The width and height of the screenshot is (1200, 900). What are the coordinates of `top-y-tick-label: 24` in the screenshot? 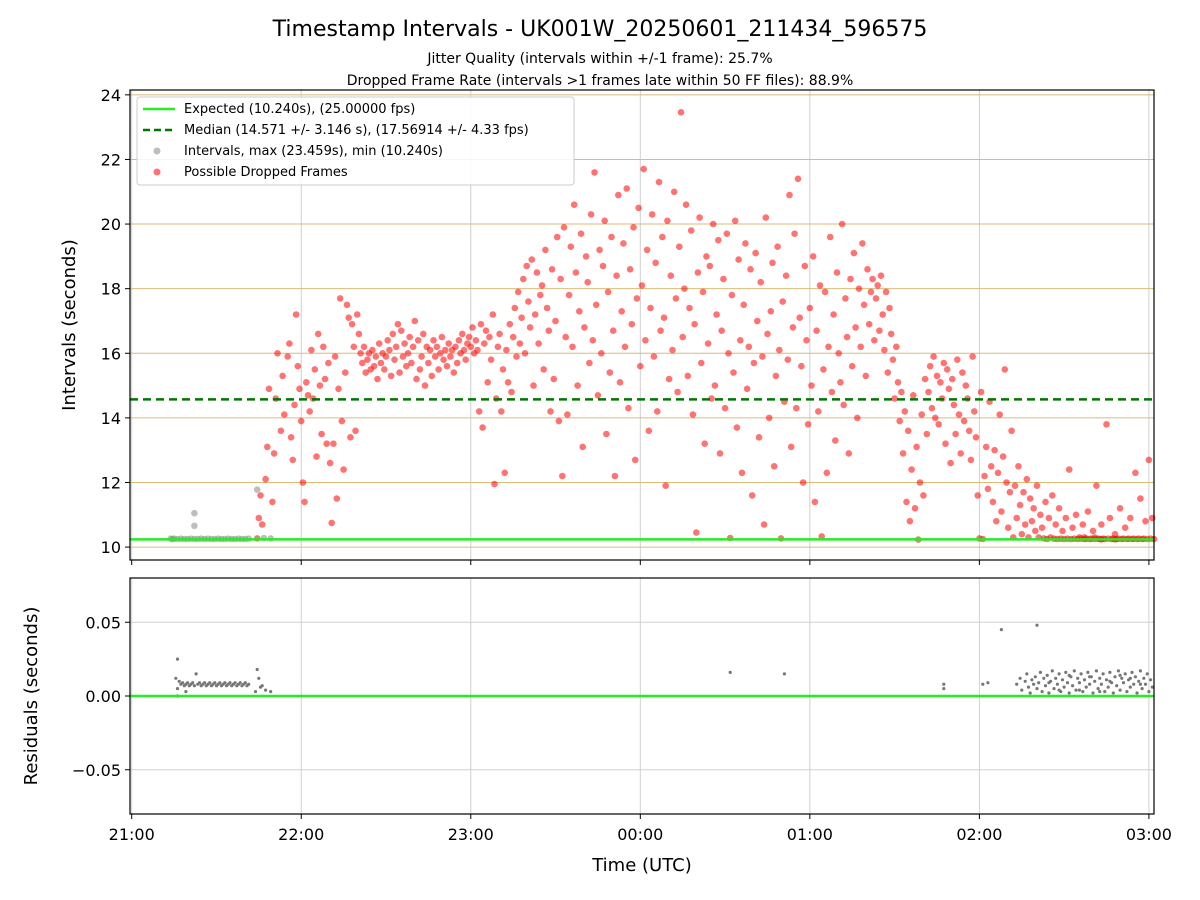 It's located at (111, 95).